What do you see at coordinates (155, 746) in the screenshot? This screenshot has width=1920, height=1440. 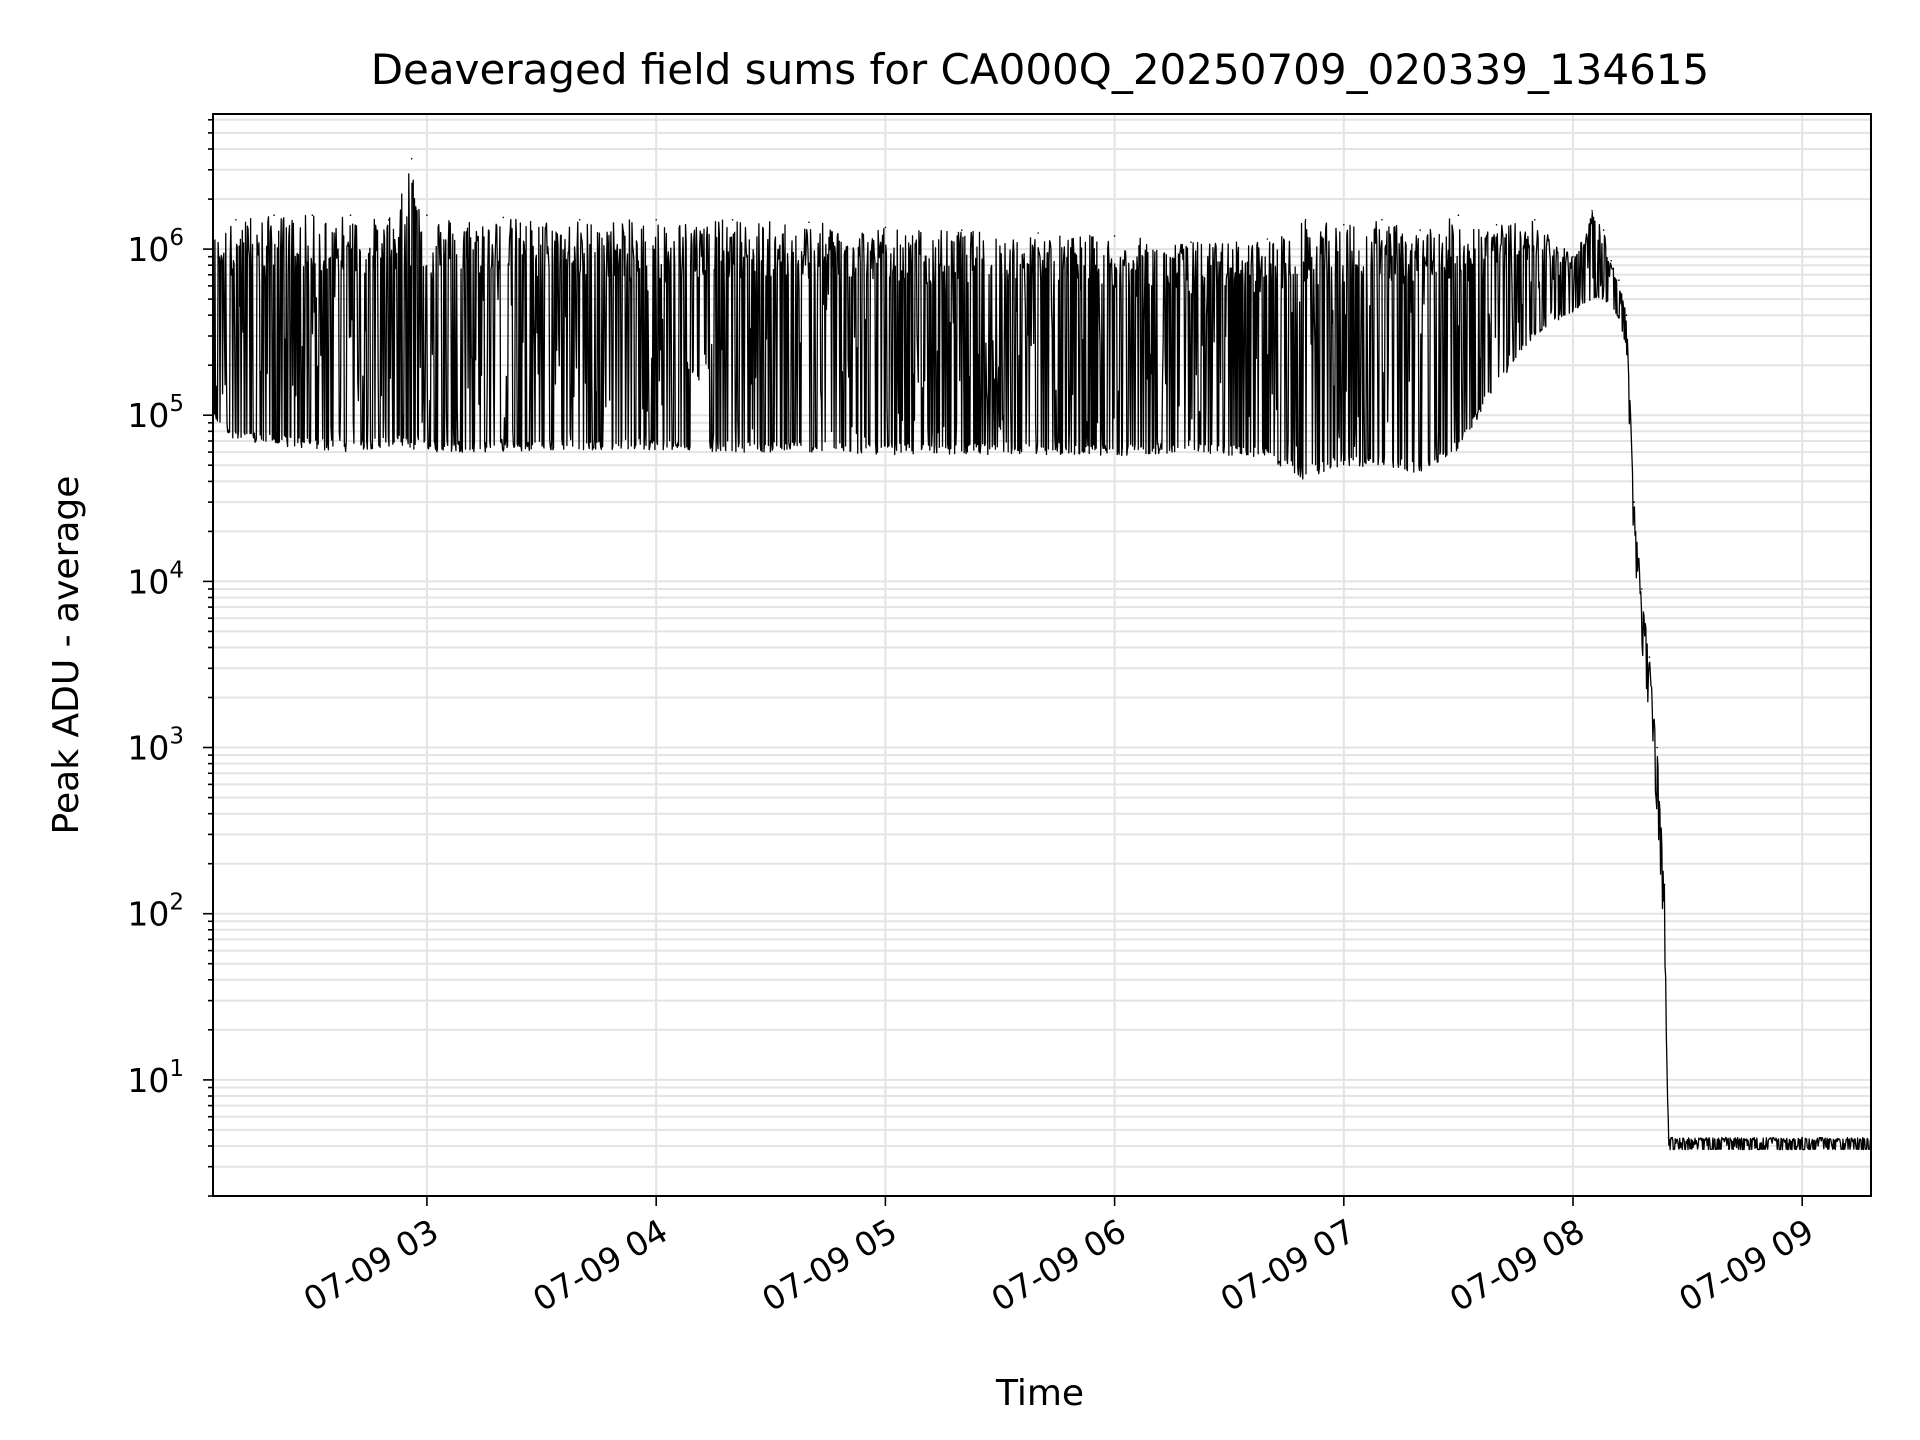 I see `y-tick-label: 10³` at bounding box center [155, 746].